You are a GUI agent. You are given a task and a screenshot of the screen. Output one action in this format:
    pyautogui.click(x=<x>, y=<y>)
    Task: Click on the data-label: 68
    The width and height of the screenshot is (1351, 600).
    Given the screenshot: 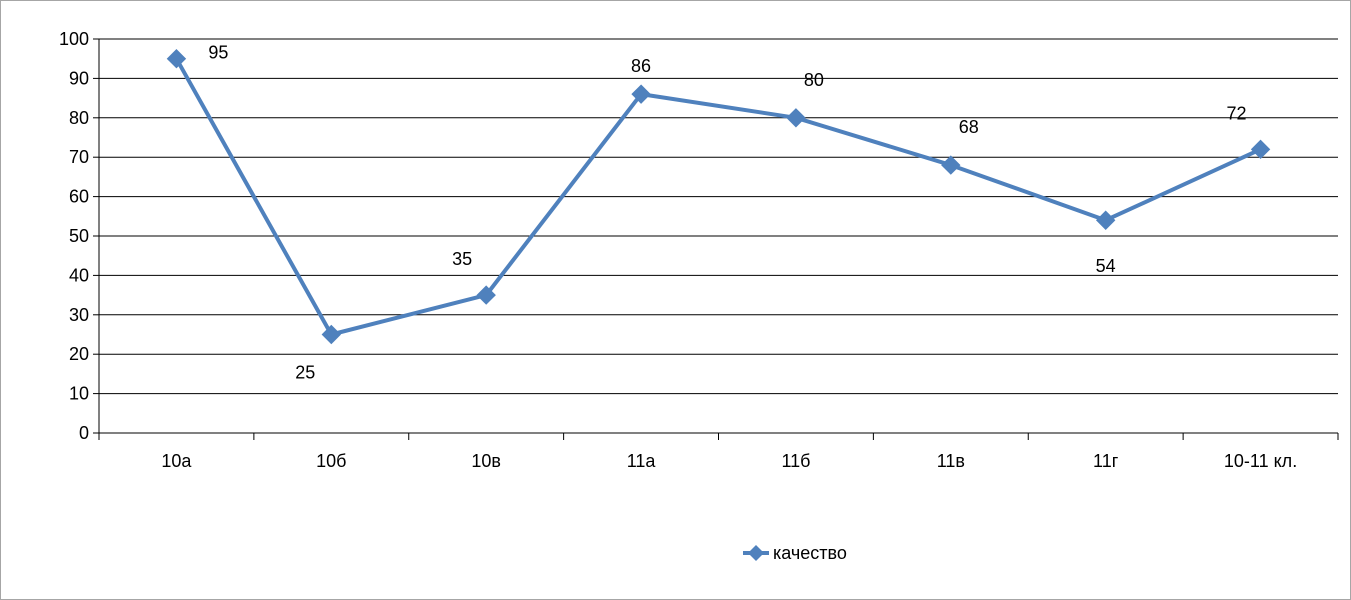 What is the action you would take?
    pyautogui.click(x=969, y=127)
    